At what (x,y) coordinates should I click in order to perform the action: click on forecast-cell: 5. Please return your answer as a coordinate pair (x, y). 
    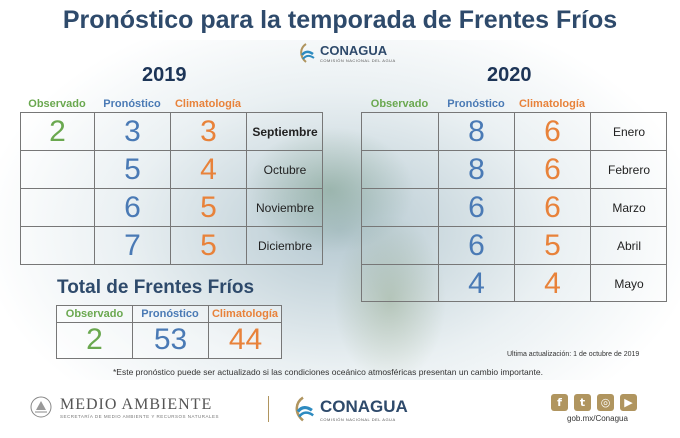
    Looking at the image, I should click on (133, 170).